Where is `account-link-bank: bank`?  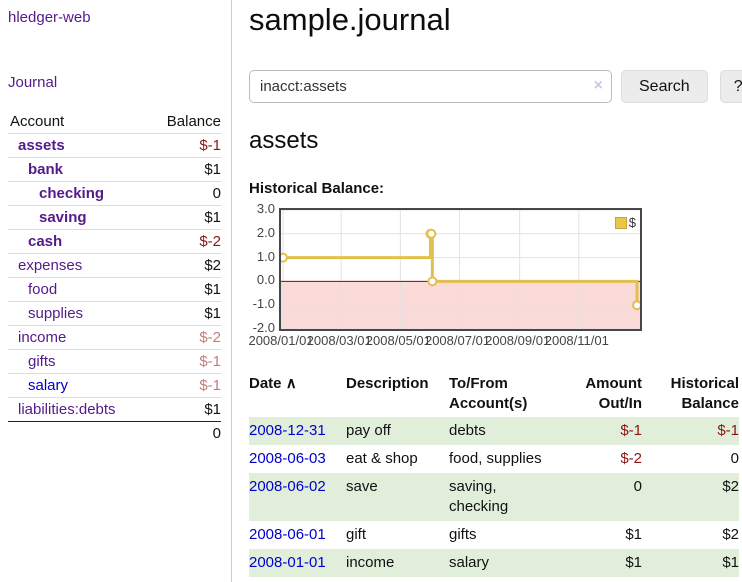
account-link-bank: bank is located at coordinates (46, 169).